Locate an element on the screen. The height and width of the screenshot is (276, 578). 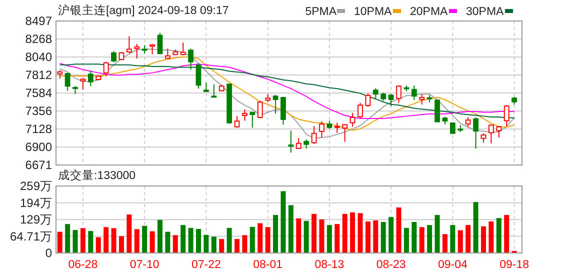
legend-label: 20PMA is located at coordinates (429, 12).